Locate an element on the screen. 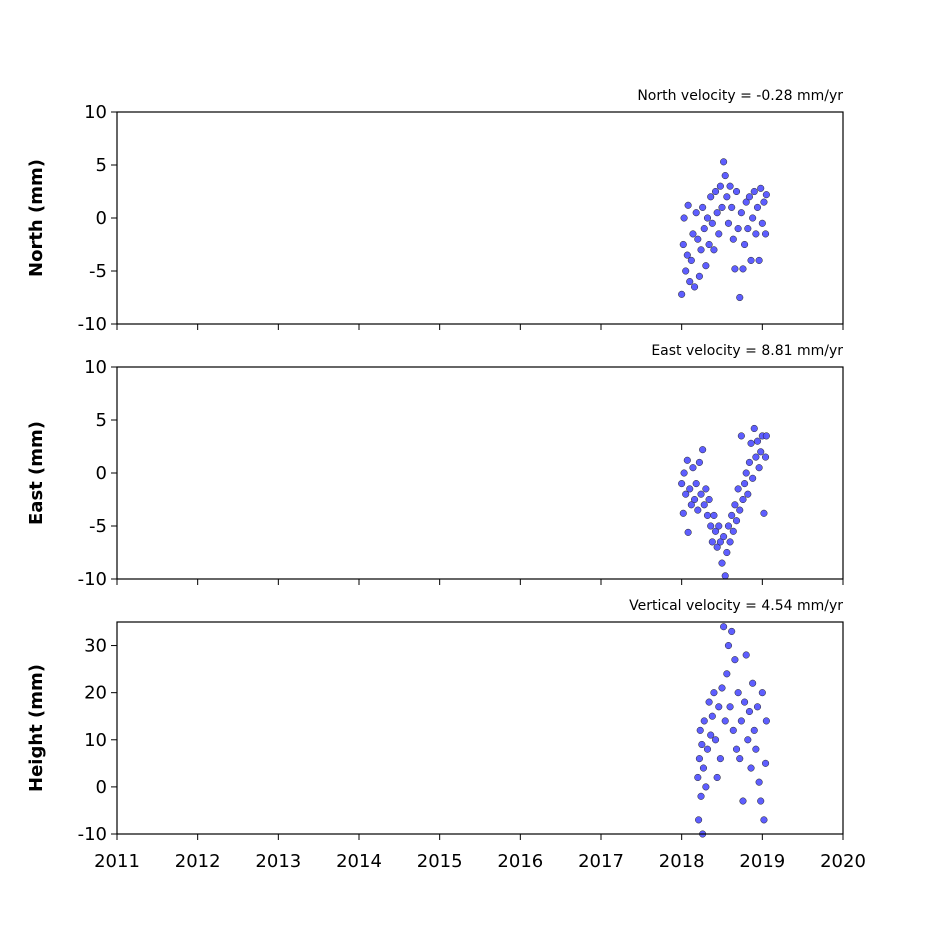  panel-title: East velocity = 8.81 mm/yr is located at coordinates (747, 351).